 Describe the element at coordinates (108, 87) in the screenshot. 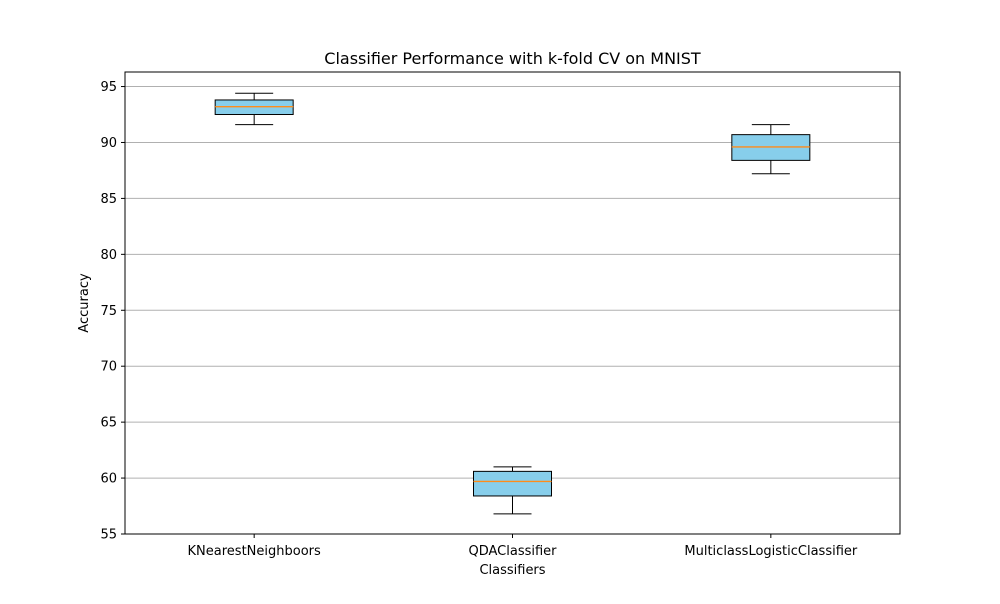

I see `y-tick-label: 95` at that location.